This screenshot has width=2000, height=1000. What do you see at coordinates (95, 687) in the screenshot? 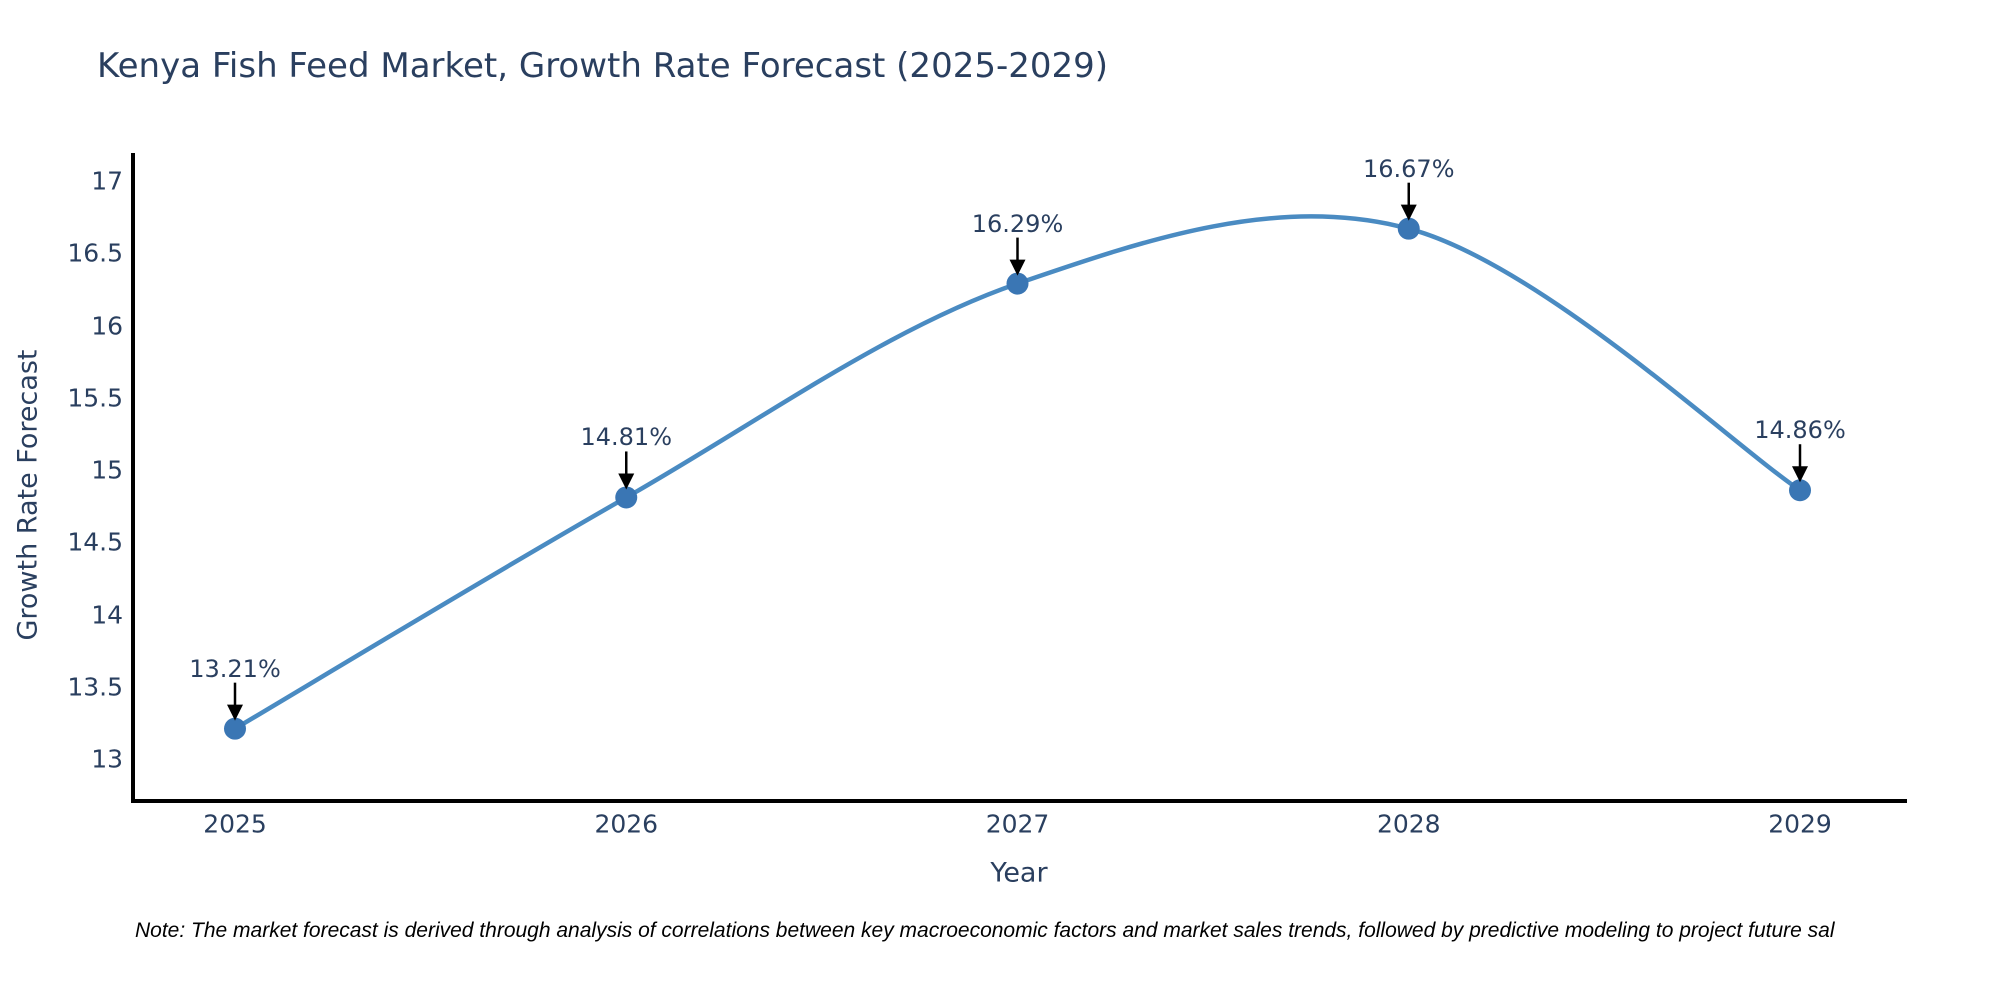
I see `y-tick-label: 13.5` at bounding box center [95, 687].